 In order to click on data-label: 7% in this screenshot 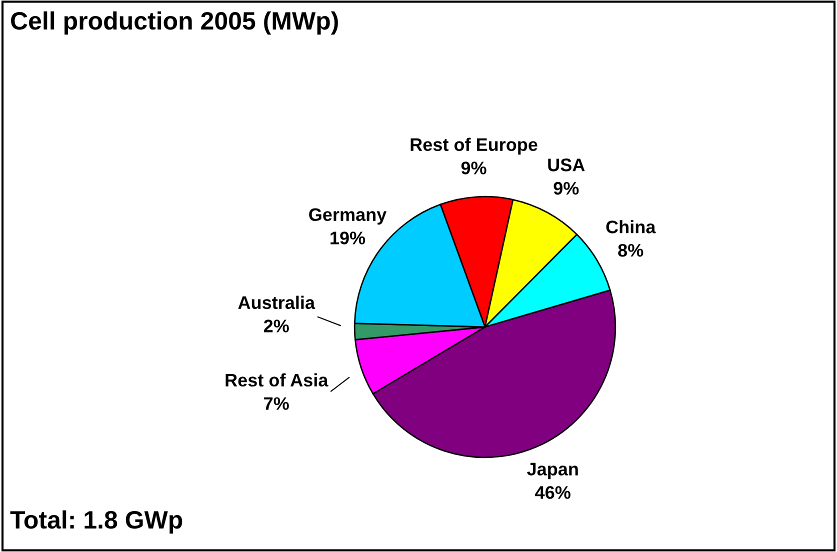, I will do `click(276, 403)`.